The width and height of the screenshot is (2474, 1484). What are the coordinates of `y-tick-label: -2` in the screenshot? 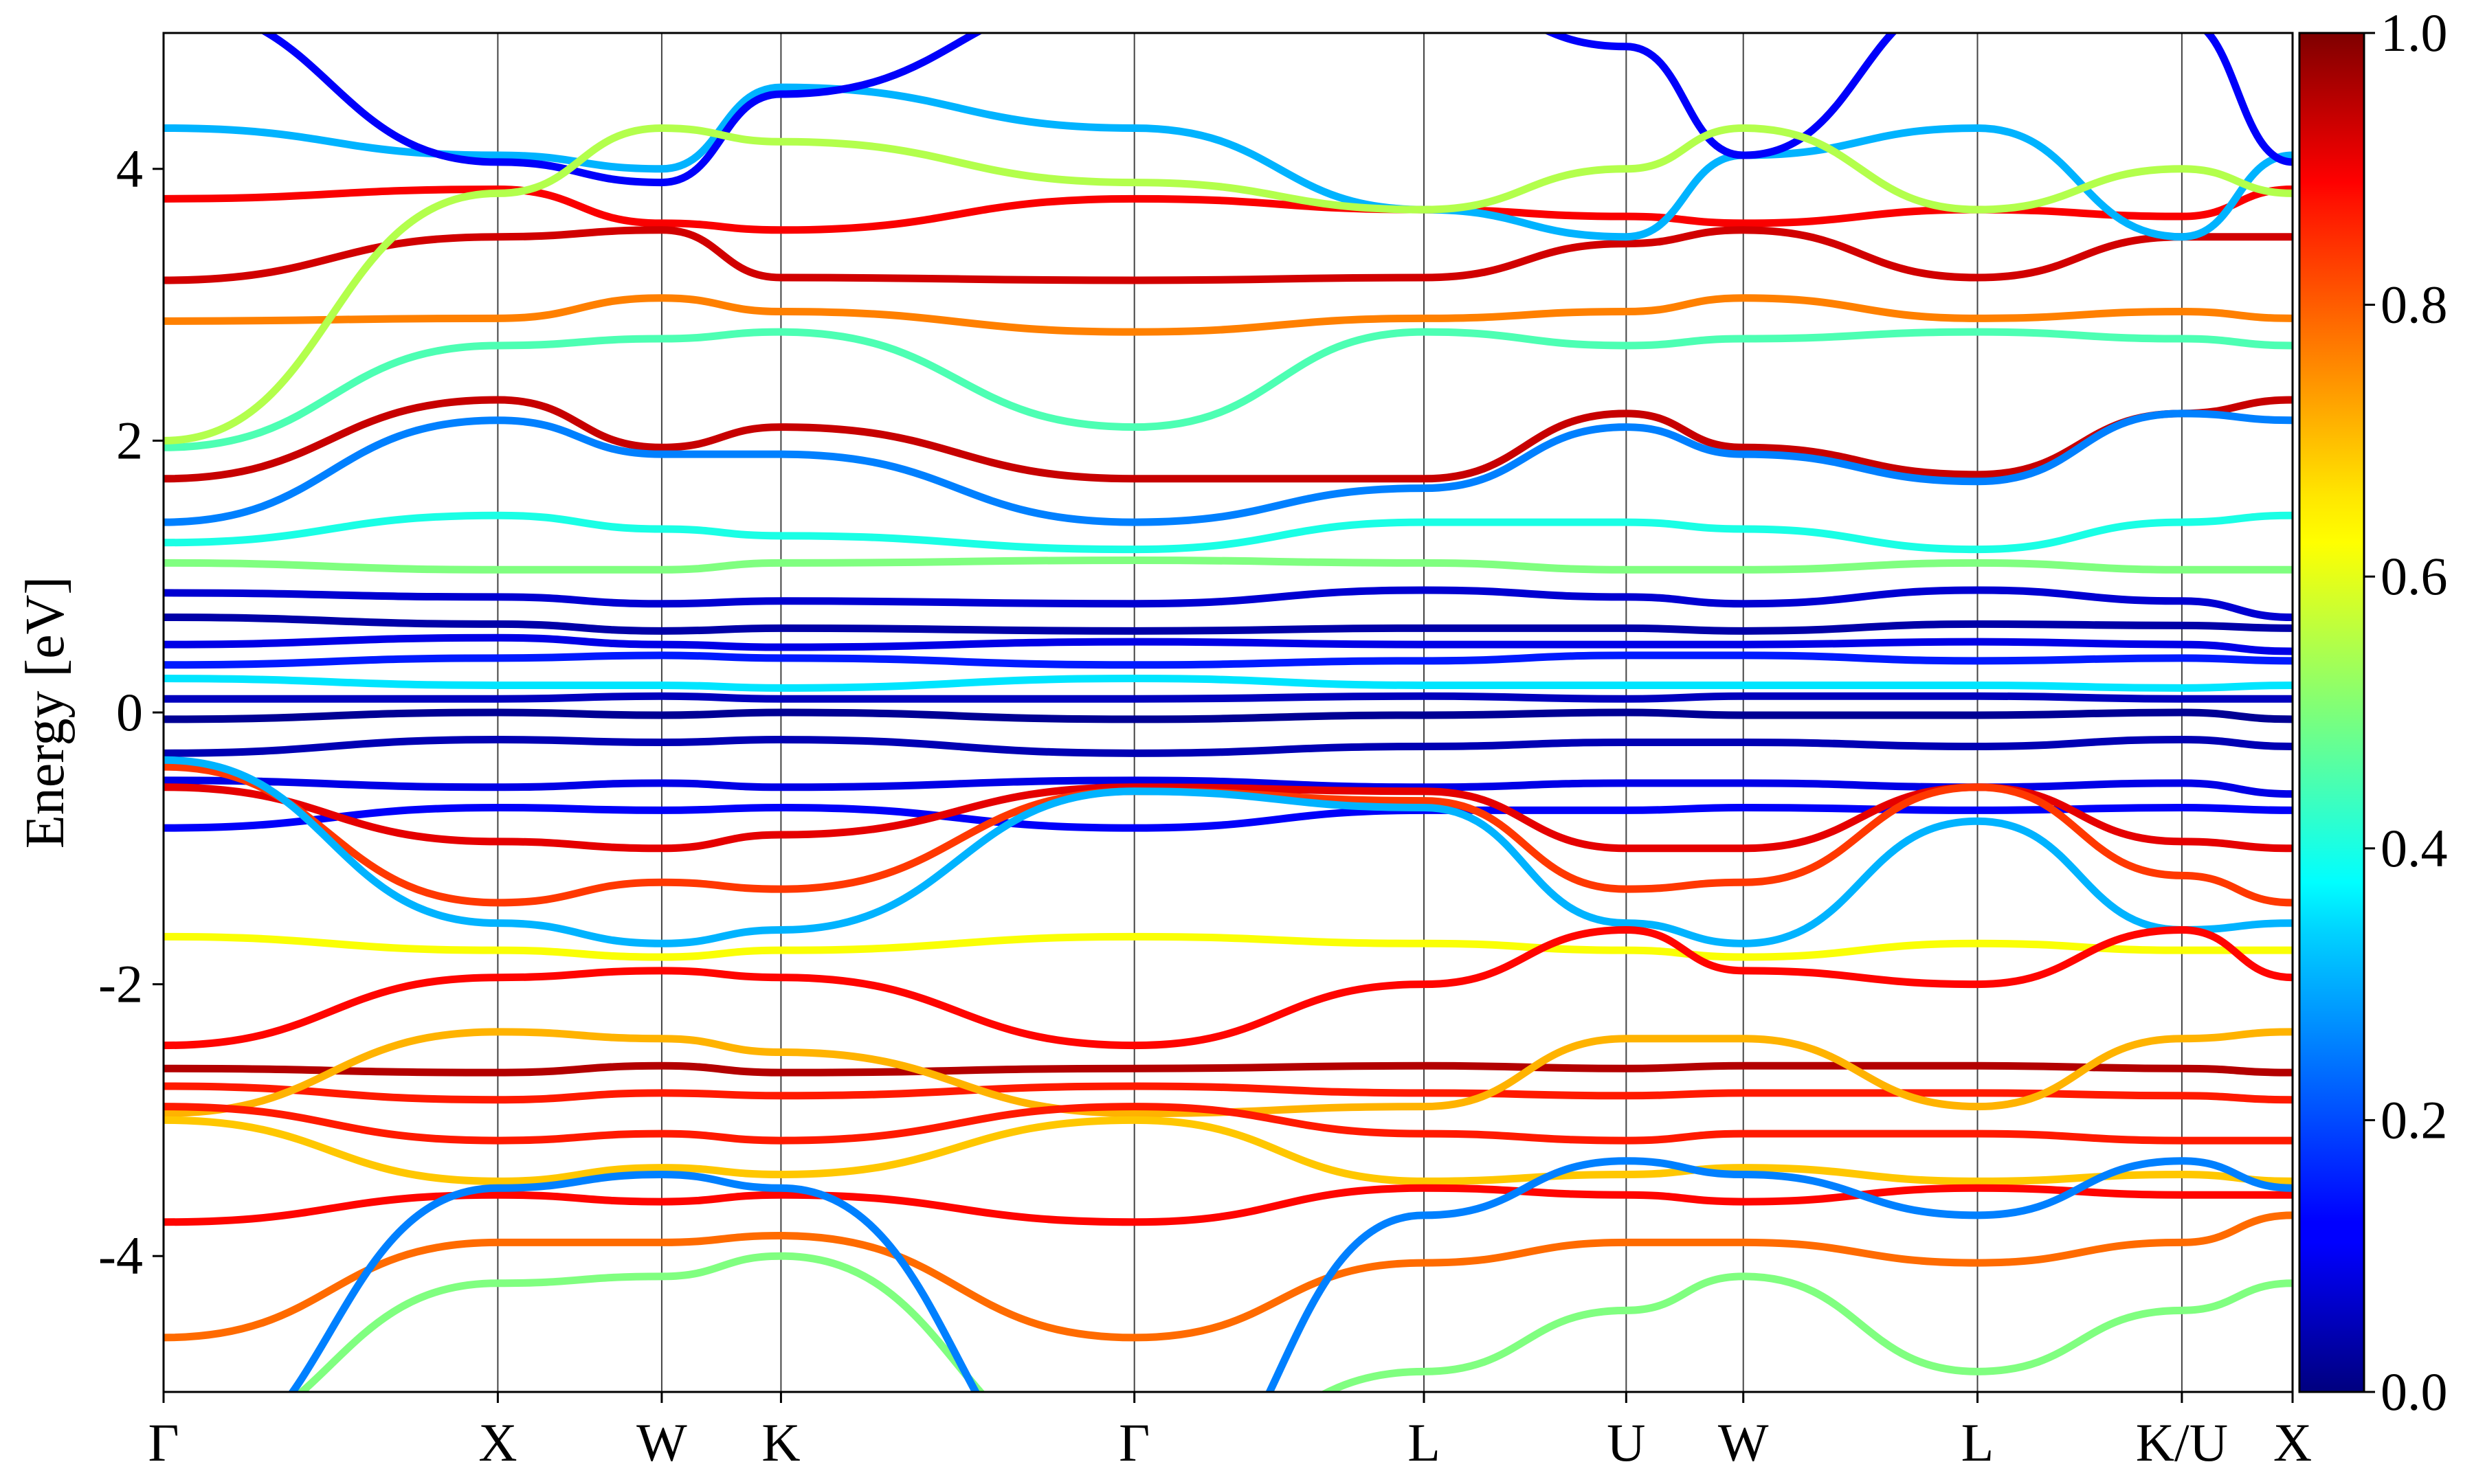 It's located at (120, 984).